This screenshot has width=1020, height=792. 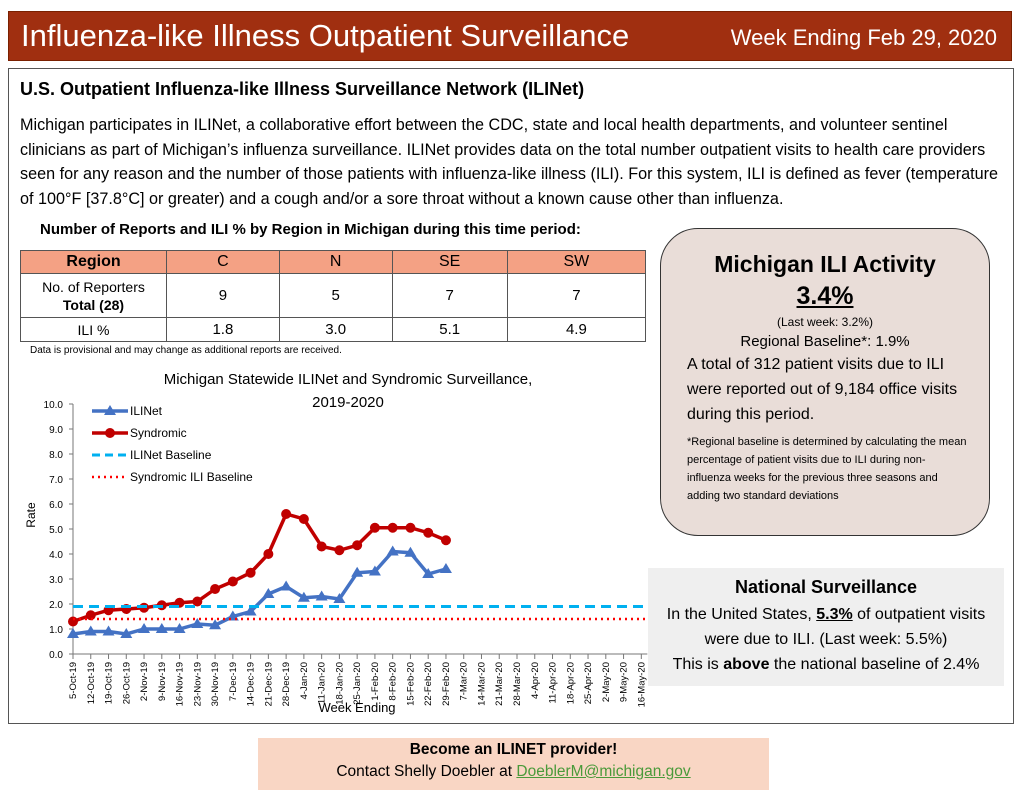 I want to click on x-tick-label: 14-Dec-19, so click(x=251, y=684).